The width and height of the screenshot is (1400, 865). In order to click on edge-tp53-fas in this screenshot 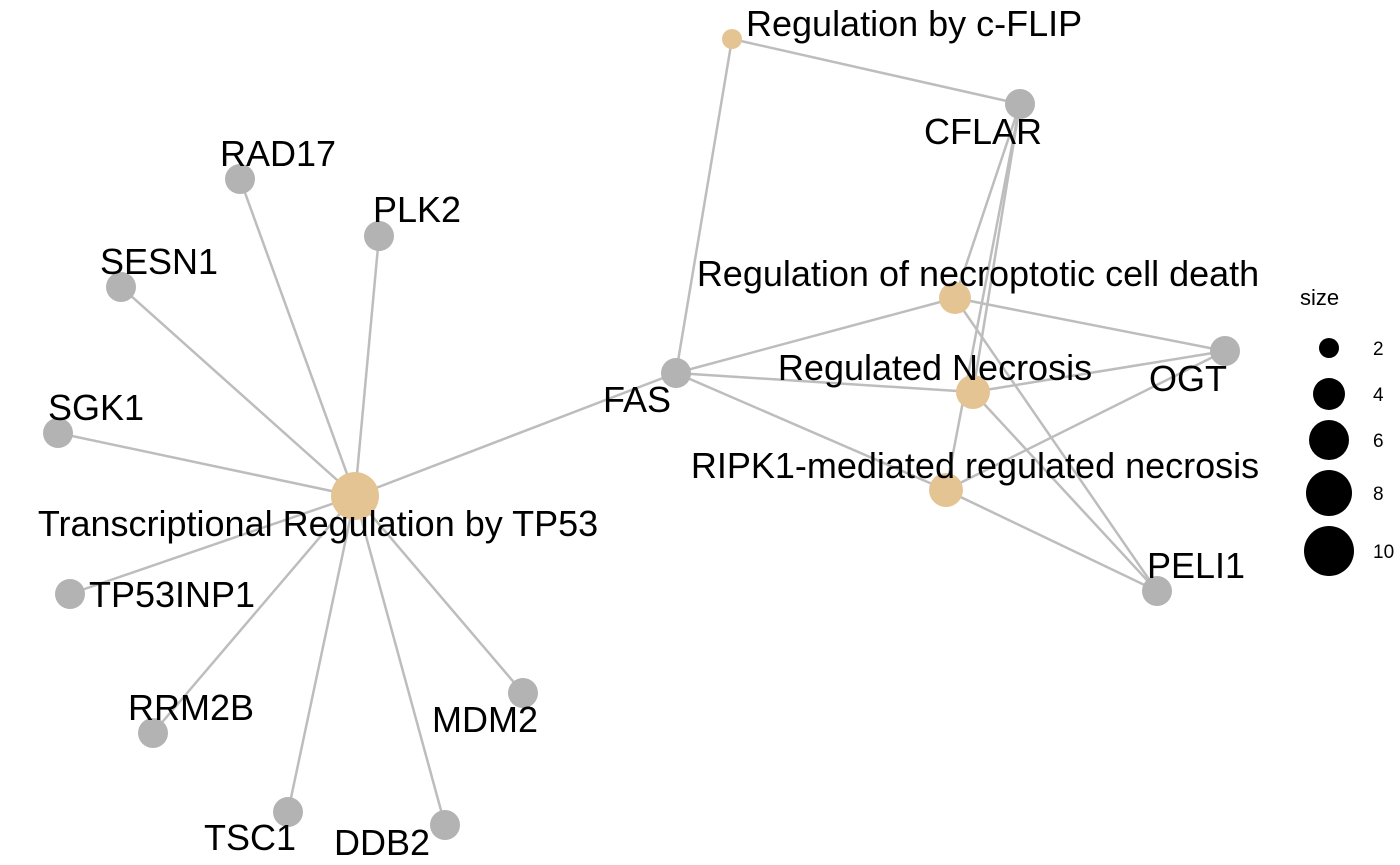, I will do `click(515, 434)`.